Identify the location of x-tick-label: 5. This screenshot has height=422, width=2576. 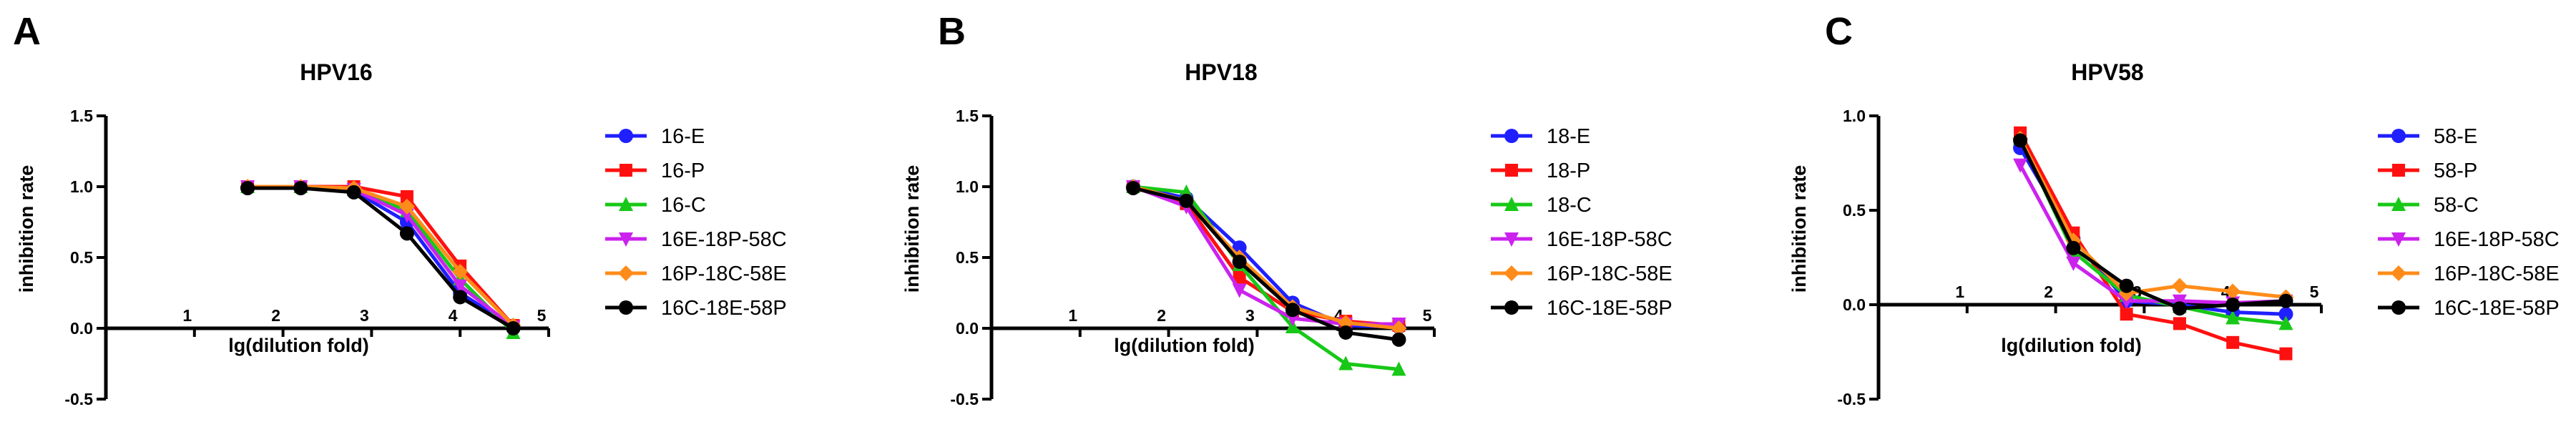
(542, 315).